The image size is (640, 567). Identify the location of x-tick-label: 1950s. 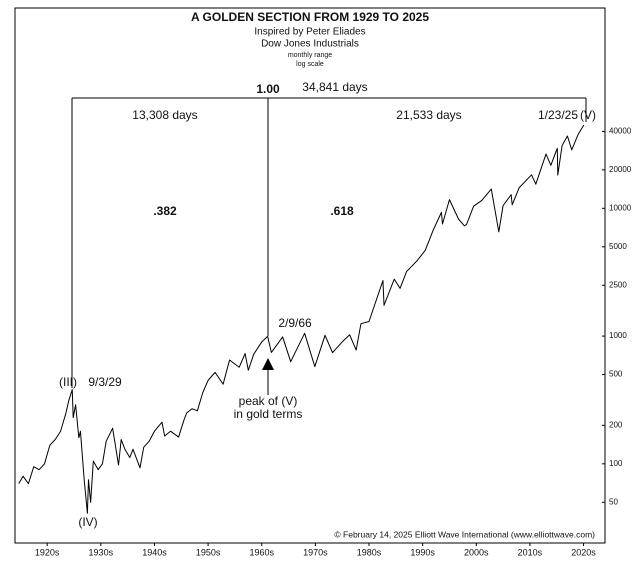
(208, 552).